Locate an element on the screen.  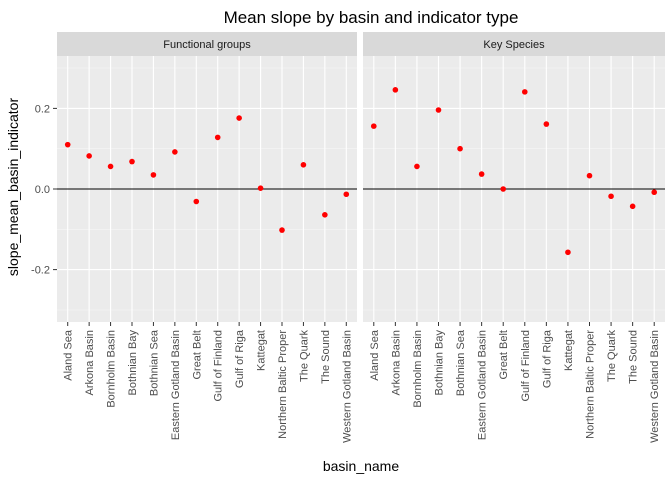
y-tick-label: -0.2 is located at coordinates (40, 271).